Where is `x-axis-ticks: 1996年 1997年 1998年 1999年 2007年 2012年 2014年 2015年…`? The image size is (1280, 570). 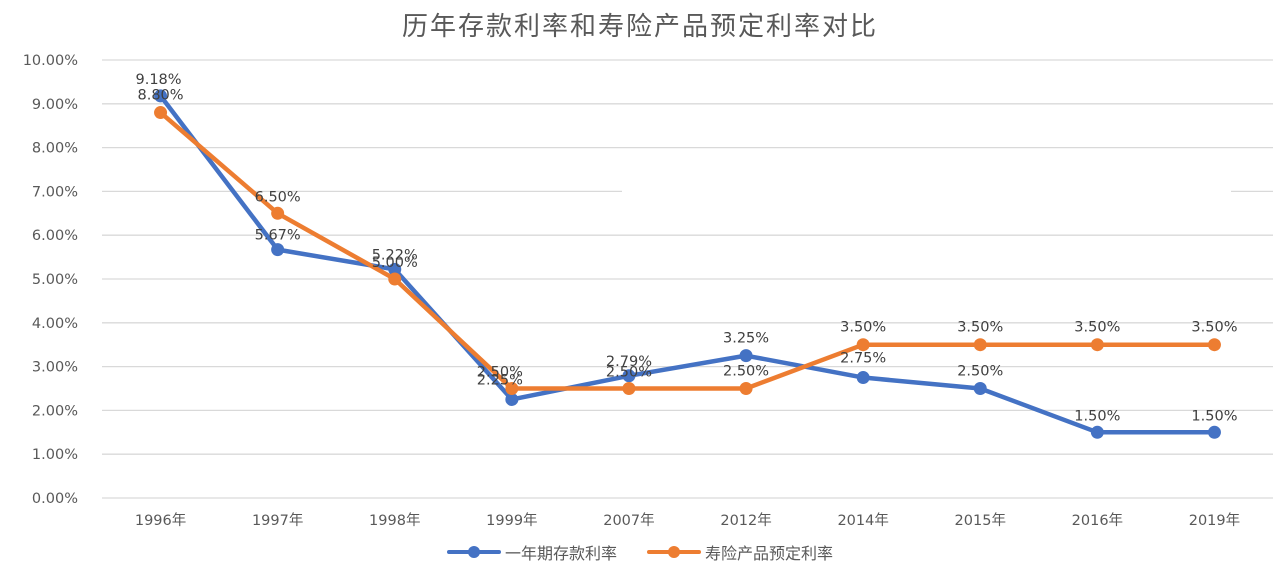
x-axis-ticks: 1996年 1997年 1998年 1999年 2007年 2012年 2014年 2015年… is located at coordinates (687, 520).